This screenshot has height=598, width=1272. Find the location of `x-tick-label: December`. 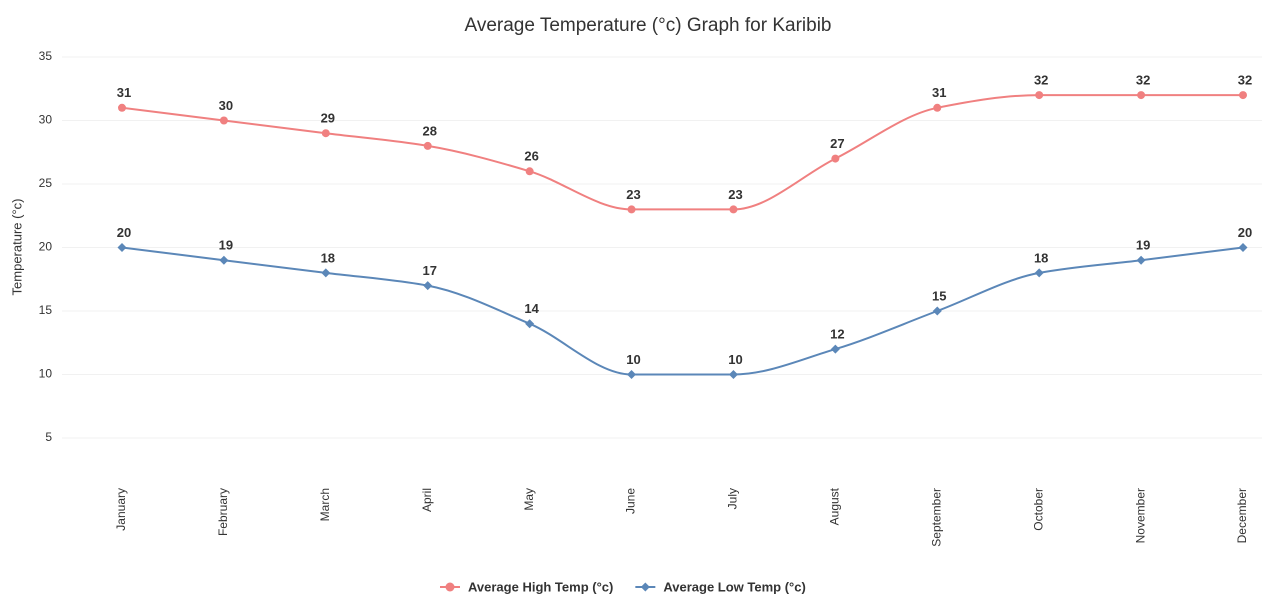

x-tick-label: December is located at coordinates (1242, 515).